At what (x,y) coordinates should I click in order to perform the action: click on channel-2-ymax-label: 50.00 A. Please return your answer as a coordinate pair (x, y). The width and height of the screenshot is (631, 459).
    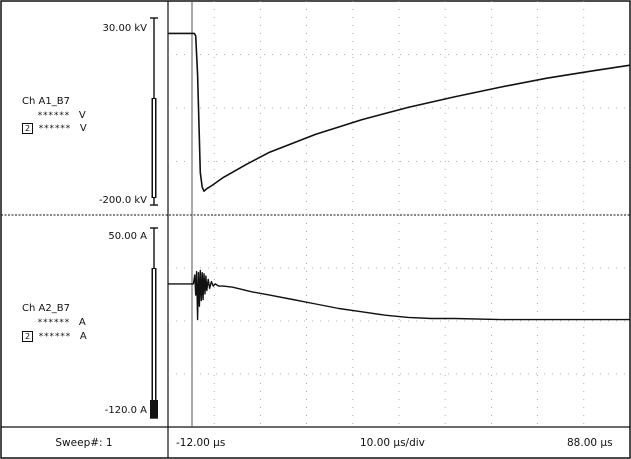
    Looking at the image, I should click on (127, 236).